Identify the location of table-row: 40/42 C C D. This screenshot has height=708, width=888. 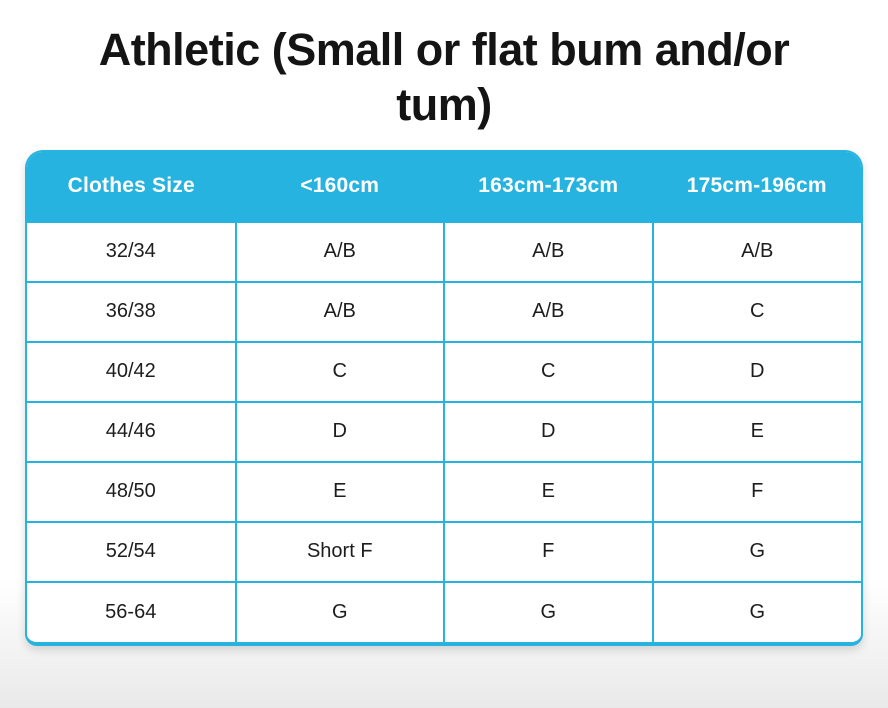
(444, 371).